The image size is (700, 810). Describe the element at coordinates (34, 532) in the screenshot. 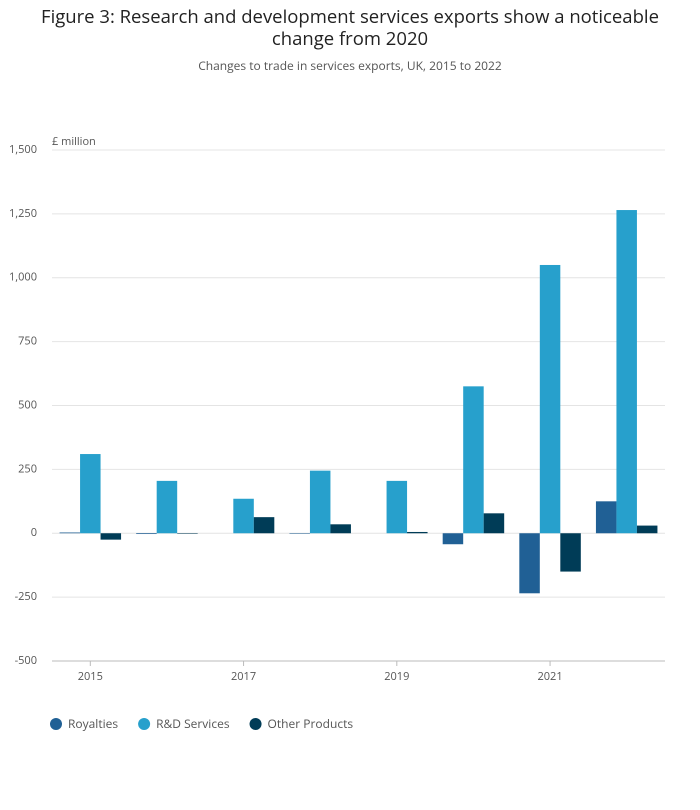

I see `y-tick-label: 0` at that location.